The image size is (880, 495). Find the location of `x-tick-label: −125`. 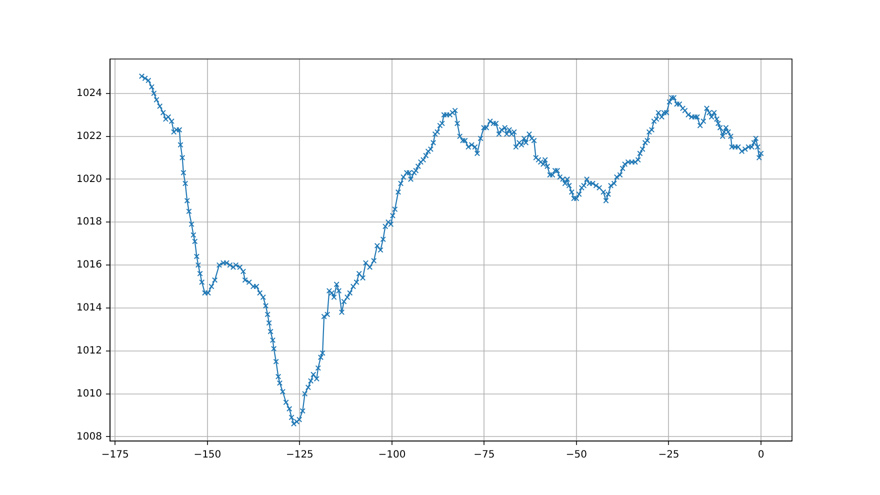

x-tick-label: −125 is located at coordinates (300, 455).